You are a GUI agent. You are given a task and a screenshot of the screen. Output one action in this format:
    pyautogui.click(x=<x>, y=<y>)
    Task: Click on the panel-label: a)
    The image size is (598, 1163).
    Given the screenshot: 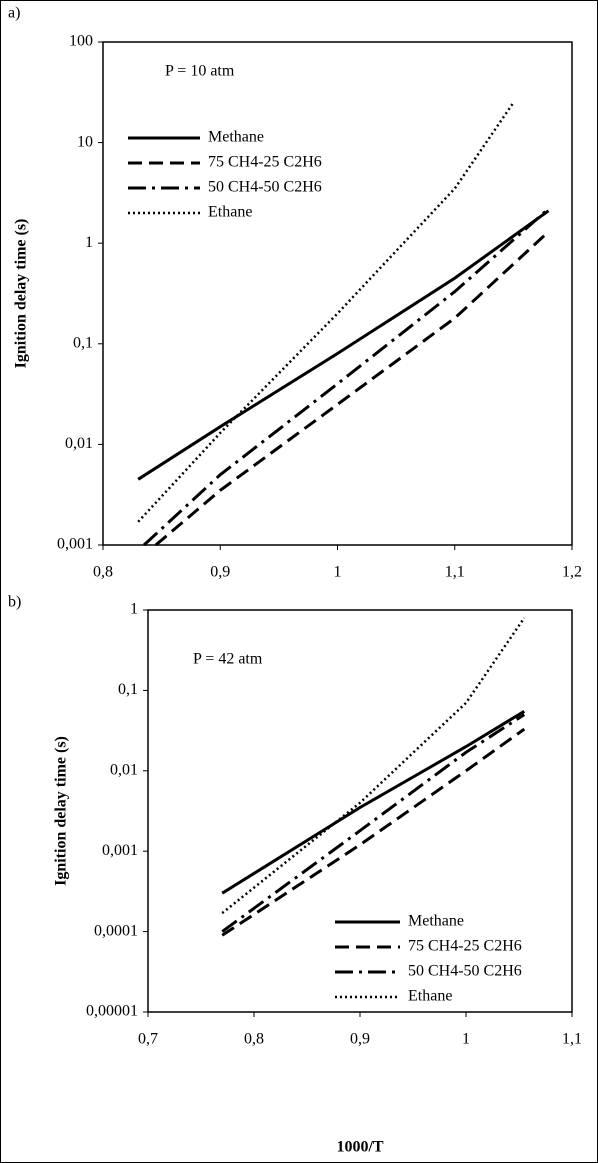 What is the action you would take?
    pyautogui.click(x=14, y=13)
    